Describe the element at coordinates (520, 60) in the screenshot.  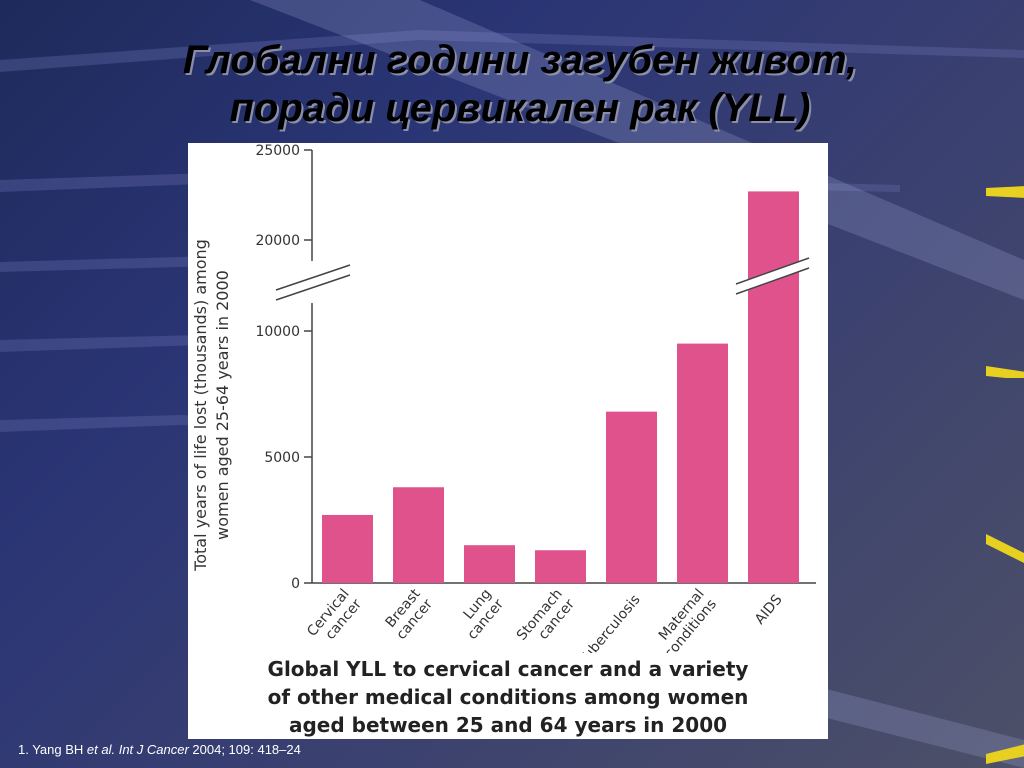
I see `slide-title-line-1: Глобални години загубен живот,` at that location.